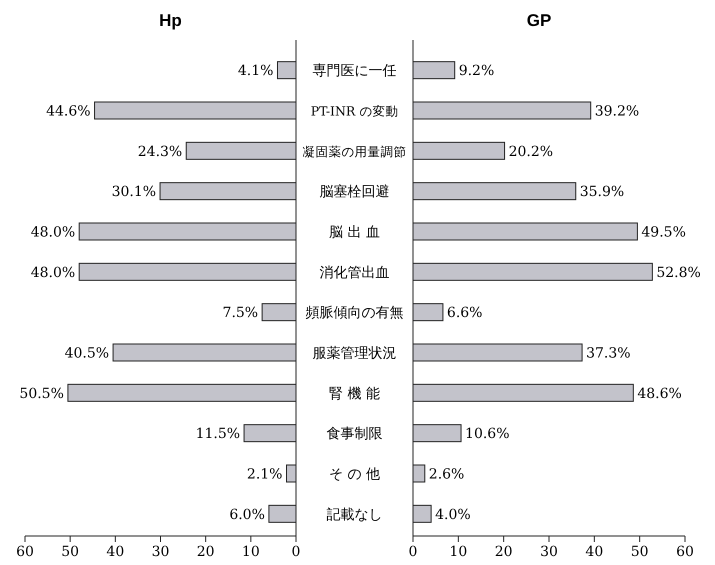 The height and width of the screenshot is (565, 715). What do you see at coordinates (617, 112) in the screenshot?
I see `data-label: 39.2%` at bounding box center [617, 112].